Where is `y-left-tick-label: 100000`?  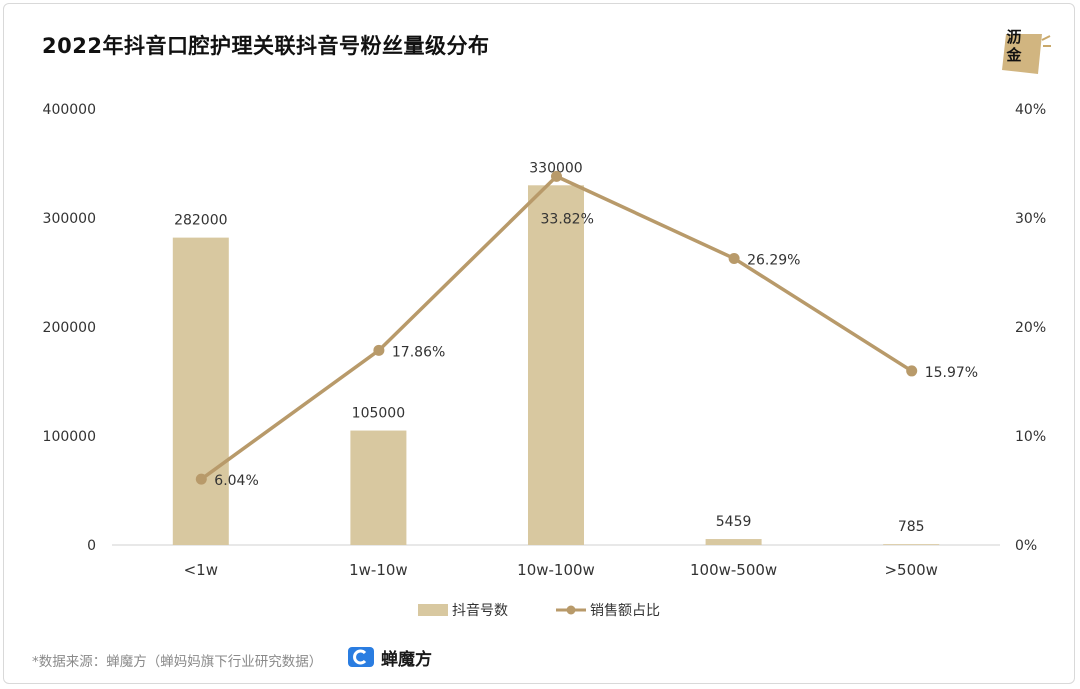 y-left-tick-label: 100000 is located at coordinates (69, 437).